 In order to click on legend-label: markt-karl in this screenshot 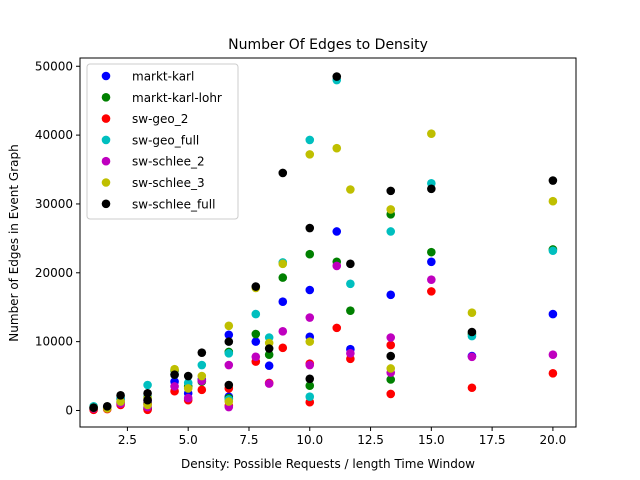, I will do `click(163, 77)`.